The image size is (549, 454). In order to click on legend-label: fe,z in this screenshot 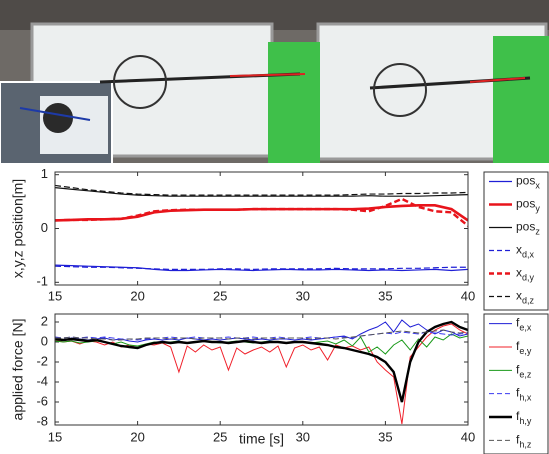, I will do `click(524, 371)`.